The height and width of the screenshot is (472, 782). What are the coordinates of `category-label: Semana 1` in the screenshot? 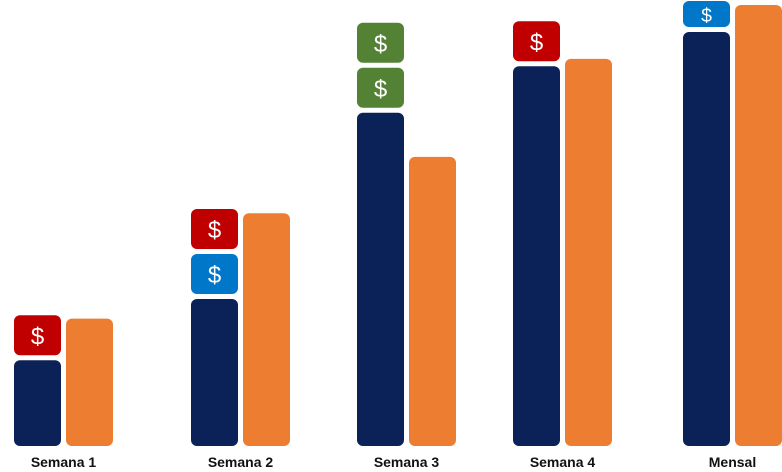 It's located at (64, 462).